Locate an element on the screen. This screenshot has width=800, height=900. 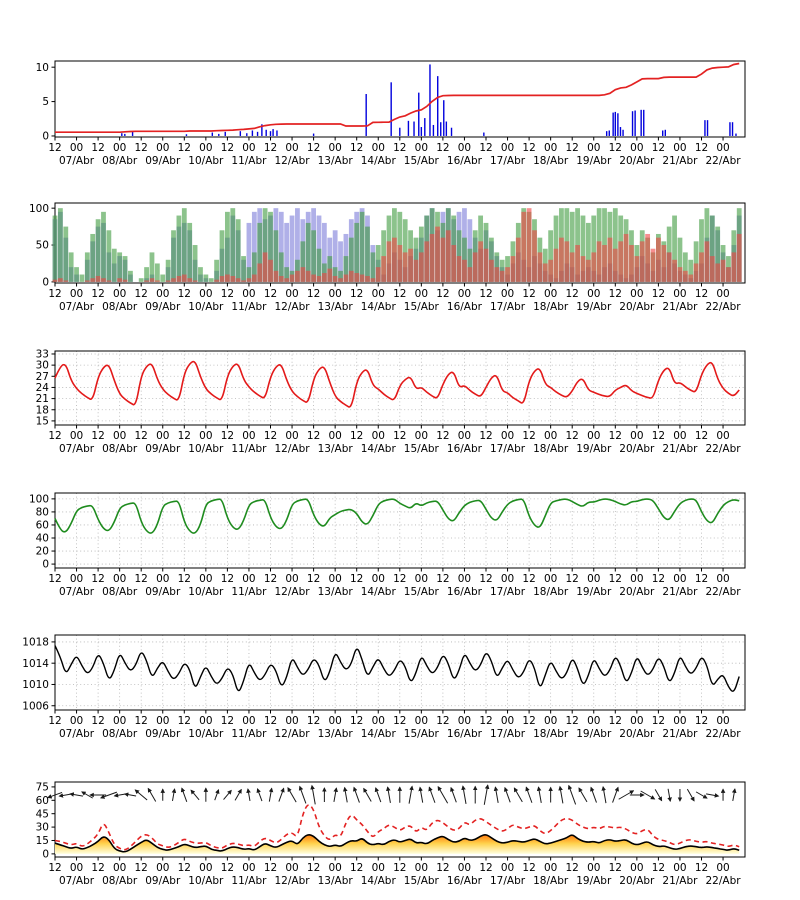
svg-text: 100 is located at coordinates (39, 209).